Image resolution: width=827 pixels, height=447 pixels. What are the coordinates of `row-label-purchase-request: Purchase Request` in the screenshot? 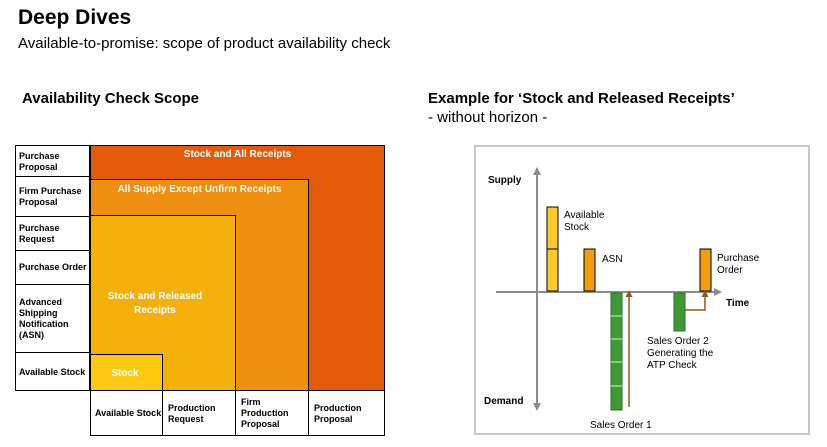 It's located at (52, 234).